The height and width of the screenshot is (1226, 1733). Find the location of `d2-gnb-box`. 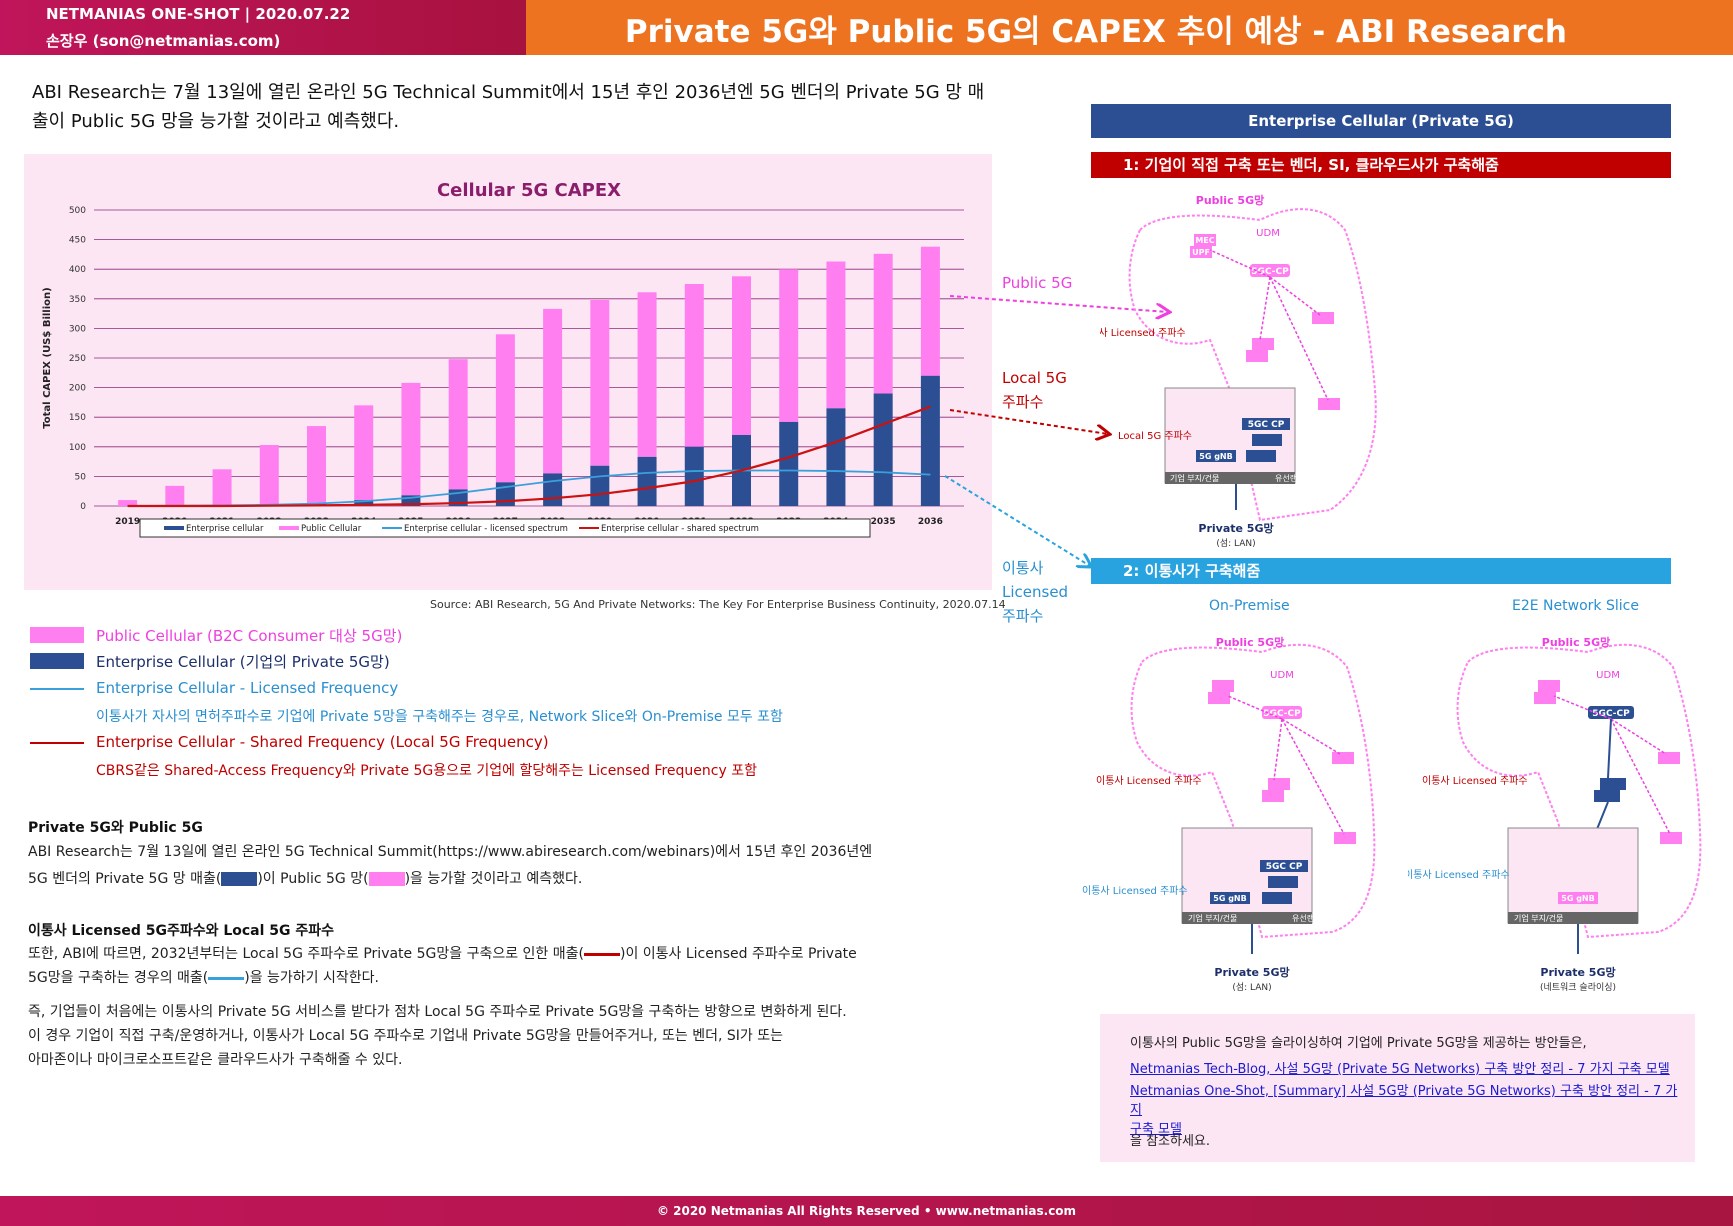

d2-gnb-box is located at coordinates (1230, 898).